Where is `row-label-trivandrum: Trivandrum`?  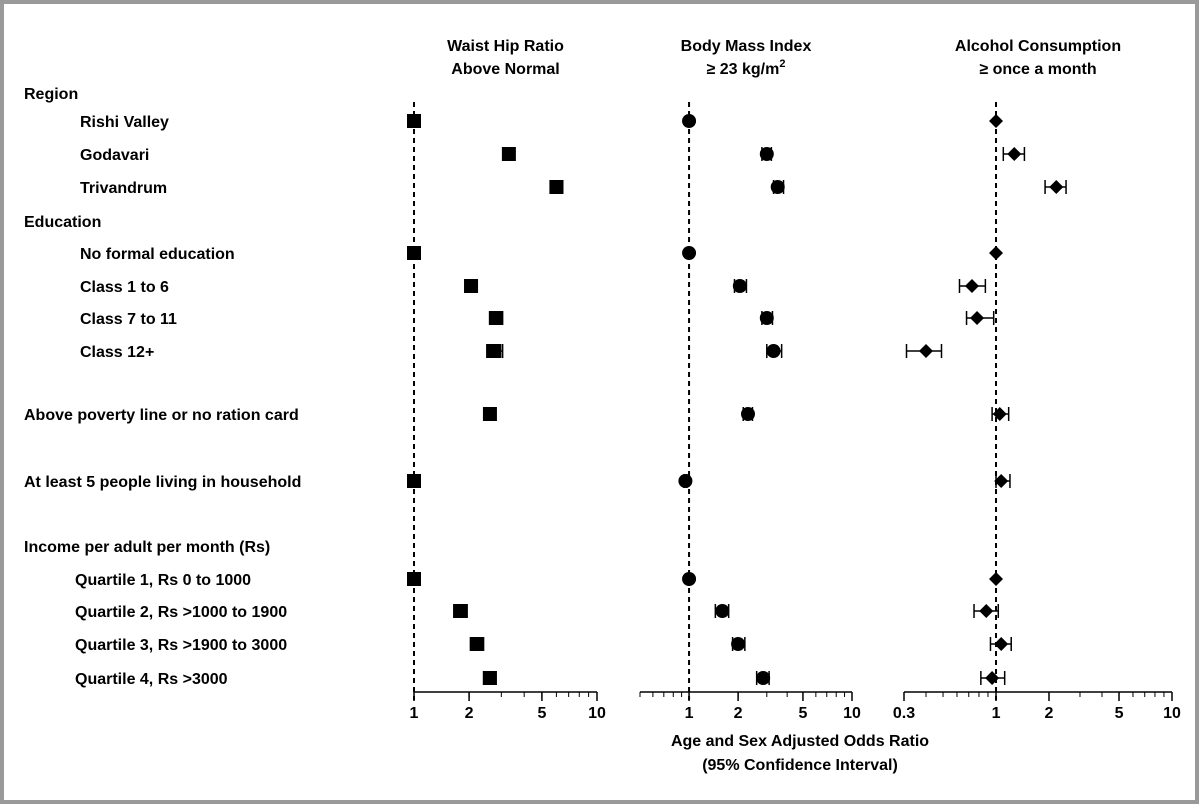
row-label-trivandrum: Trivandrum is located at coordinates (123, 188).